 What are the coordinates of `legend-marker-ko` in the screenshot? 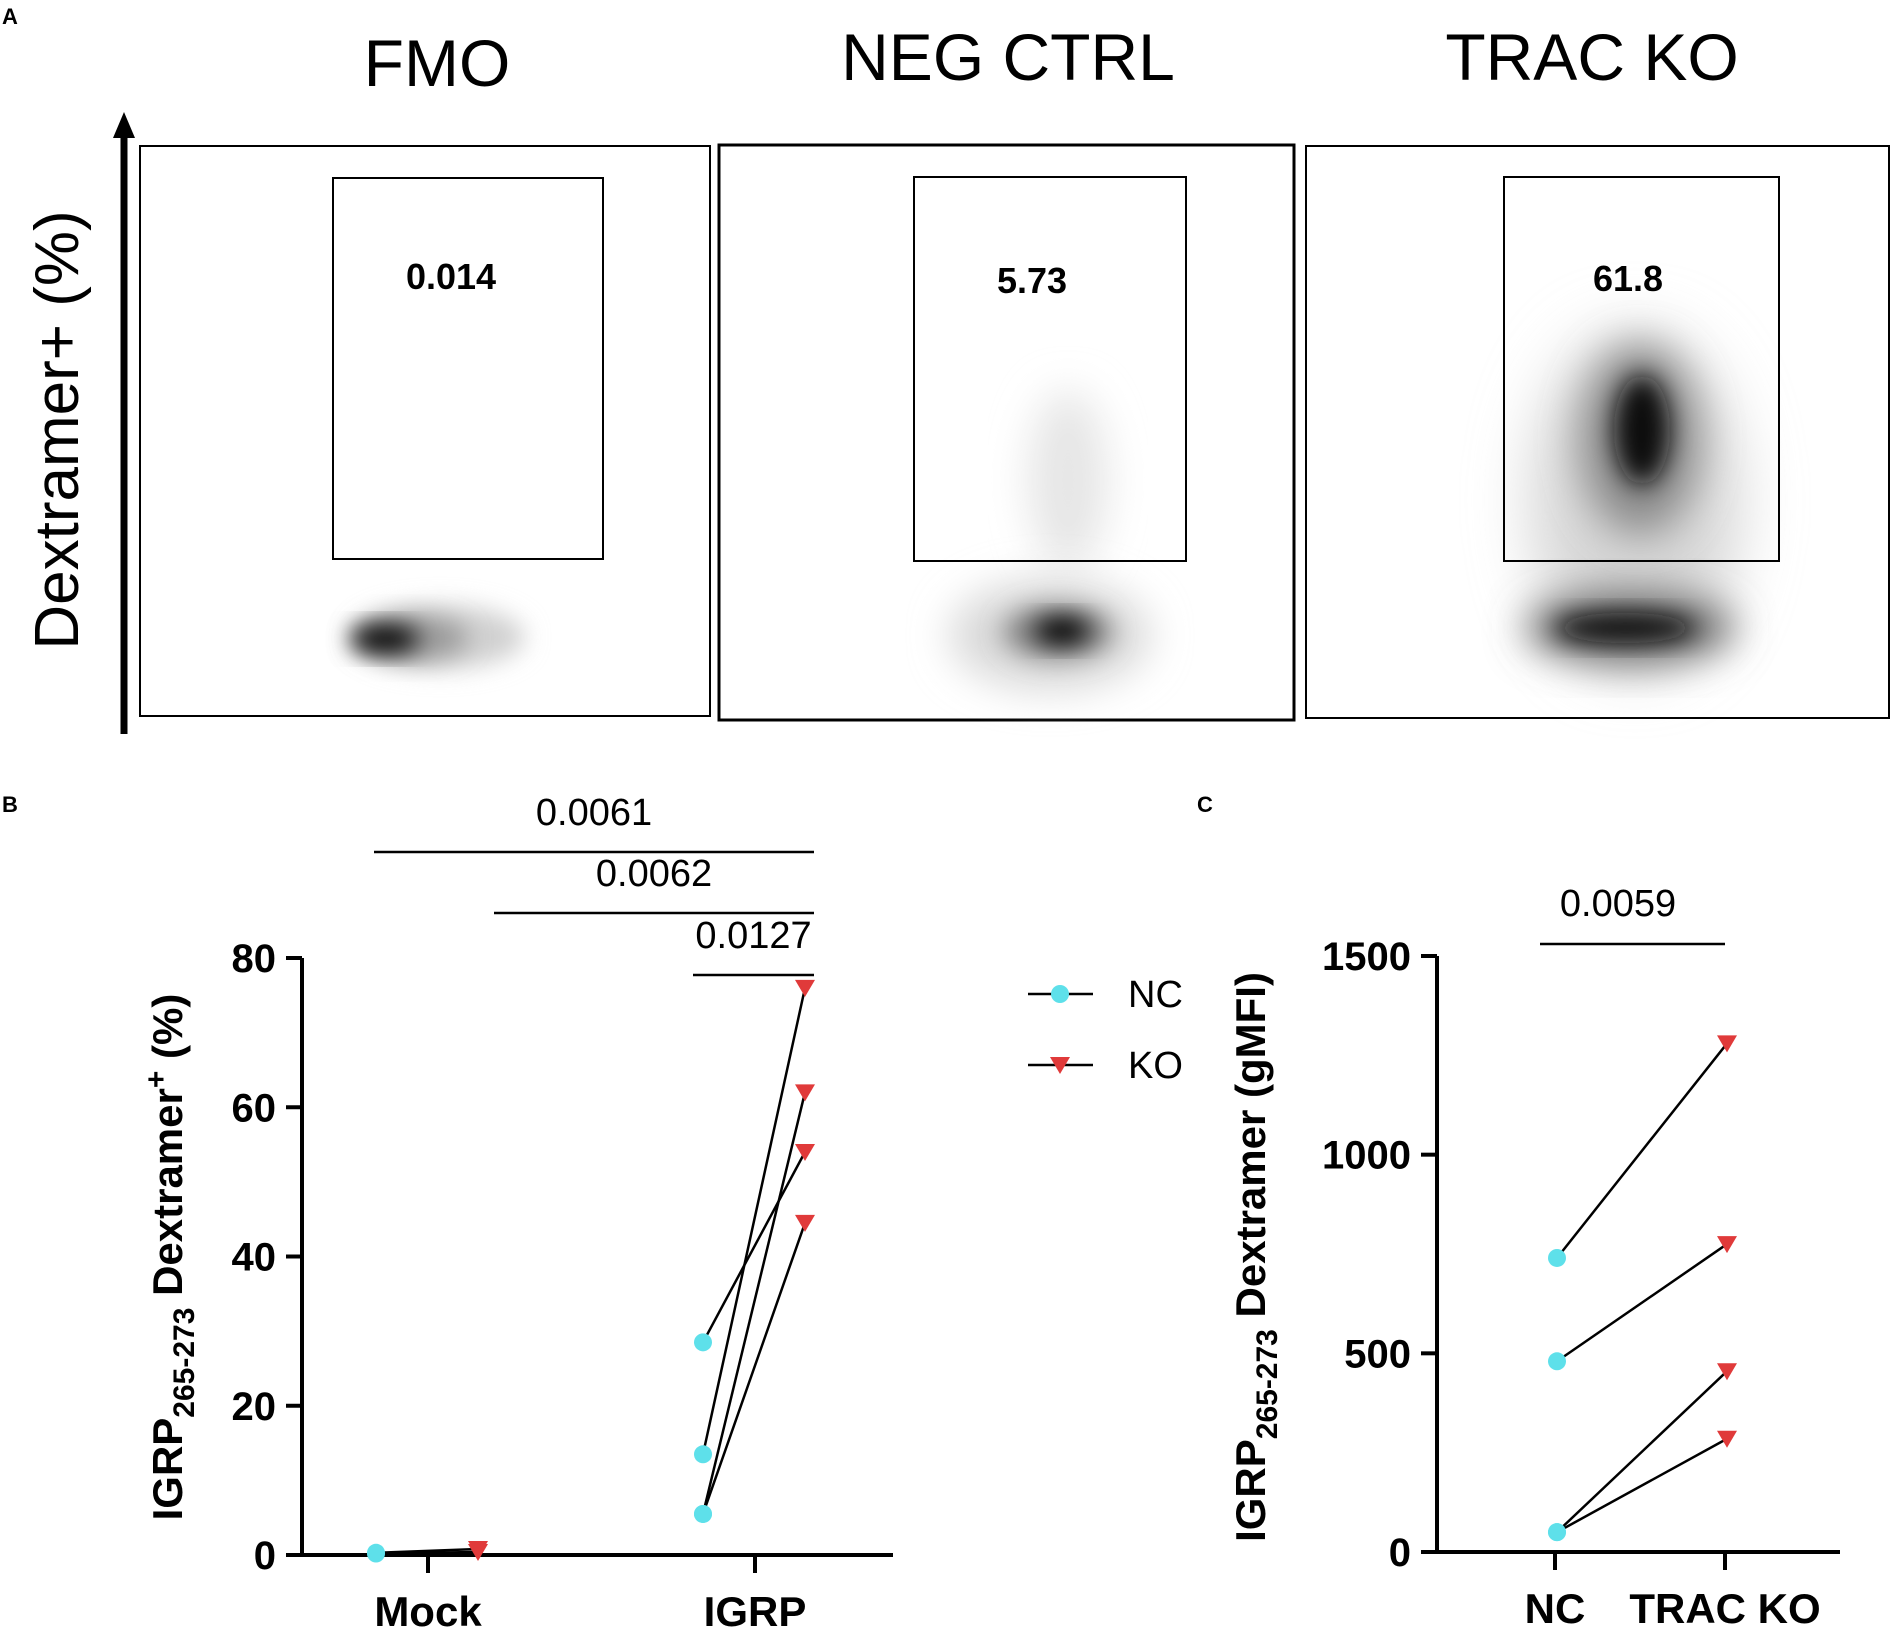 It's located at (1060, 1065).